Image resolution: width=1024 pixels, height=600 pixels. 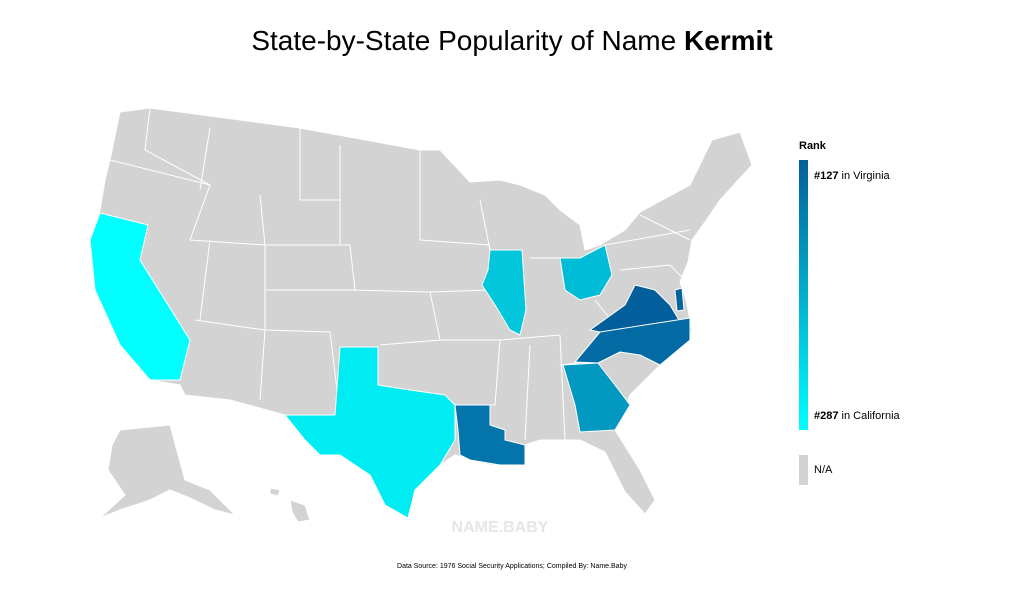 What do you see at coordinates (290, 505) in the screenshot?
I see `hawaii` at bounding box center [290, 505].